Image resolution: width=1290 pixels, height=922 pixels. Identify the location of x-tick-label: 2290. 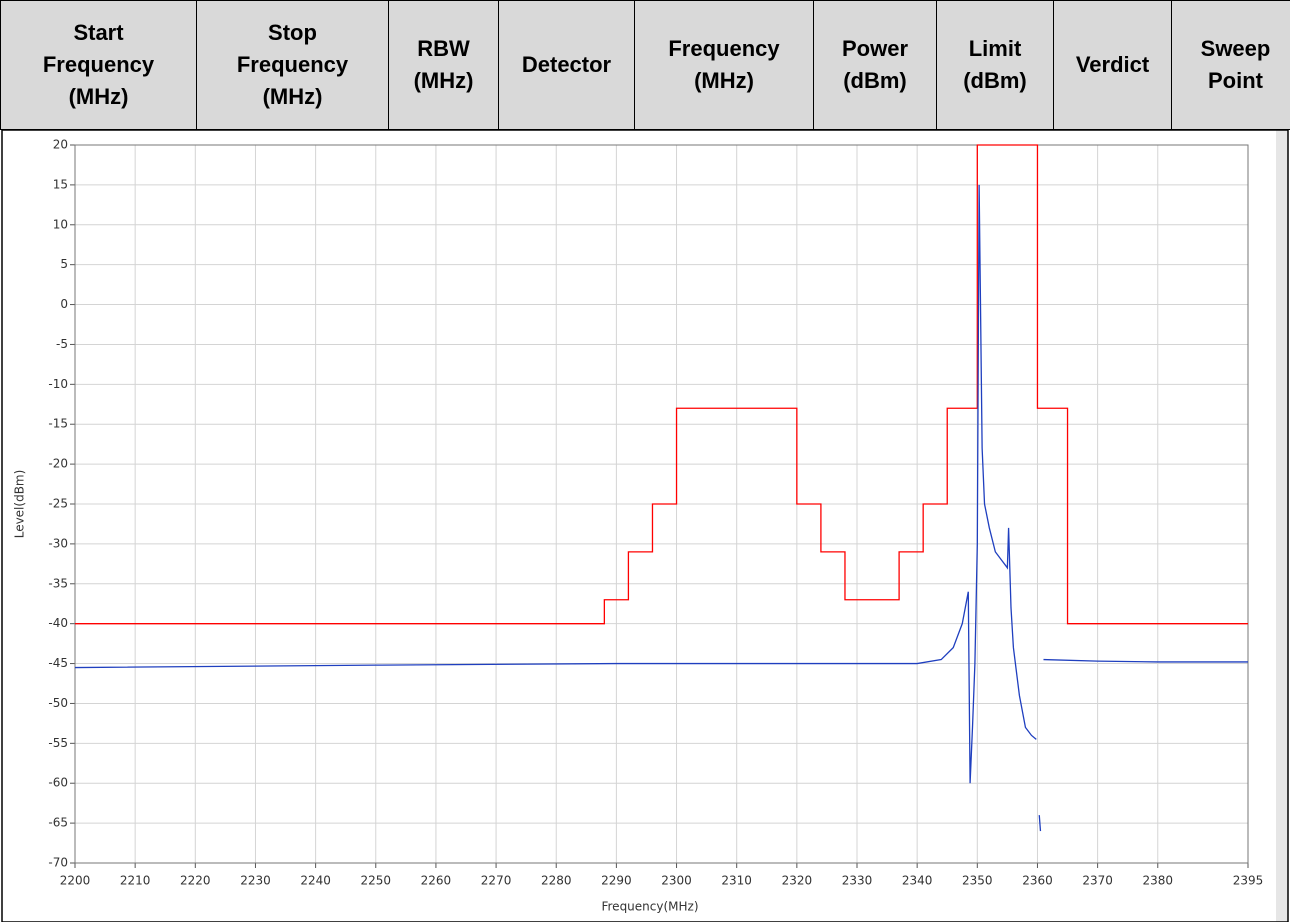
(616, 881).